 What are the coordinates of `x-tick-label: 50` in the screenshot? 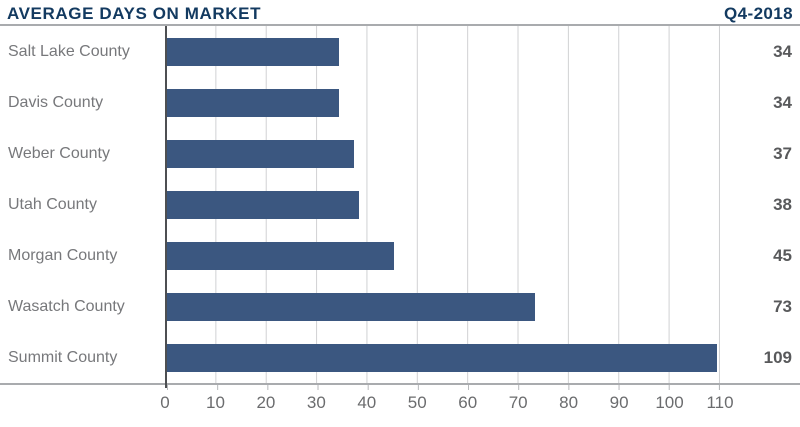 It's located at (417, 402).